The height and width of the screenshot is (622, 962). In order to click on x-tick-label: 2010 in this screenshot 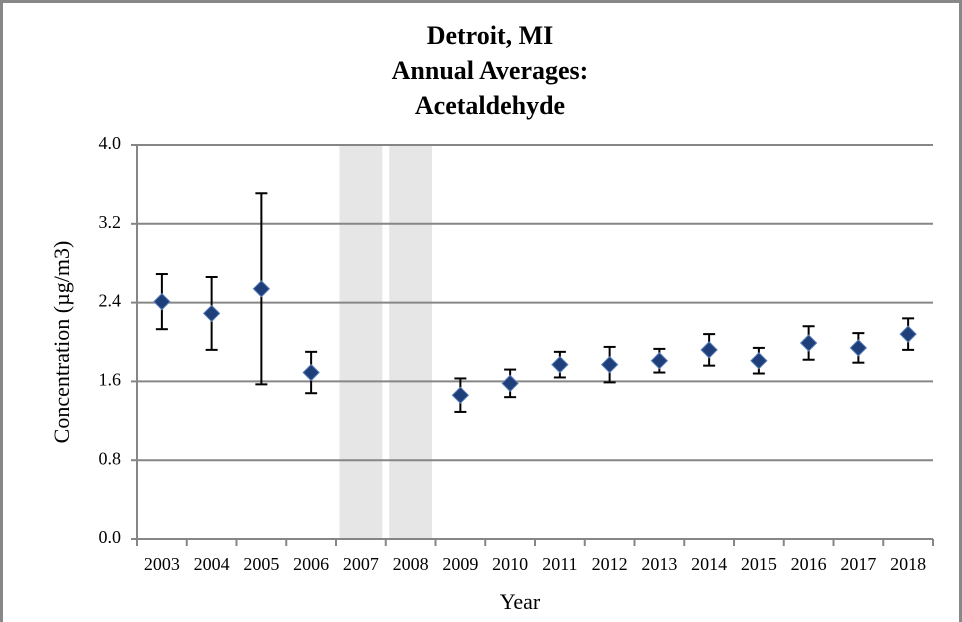, I will do `click(510, 564)`.